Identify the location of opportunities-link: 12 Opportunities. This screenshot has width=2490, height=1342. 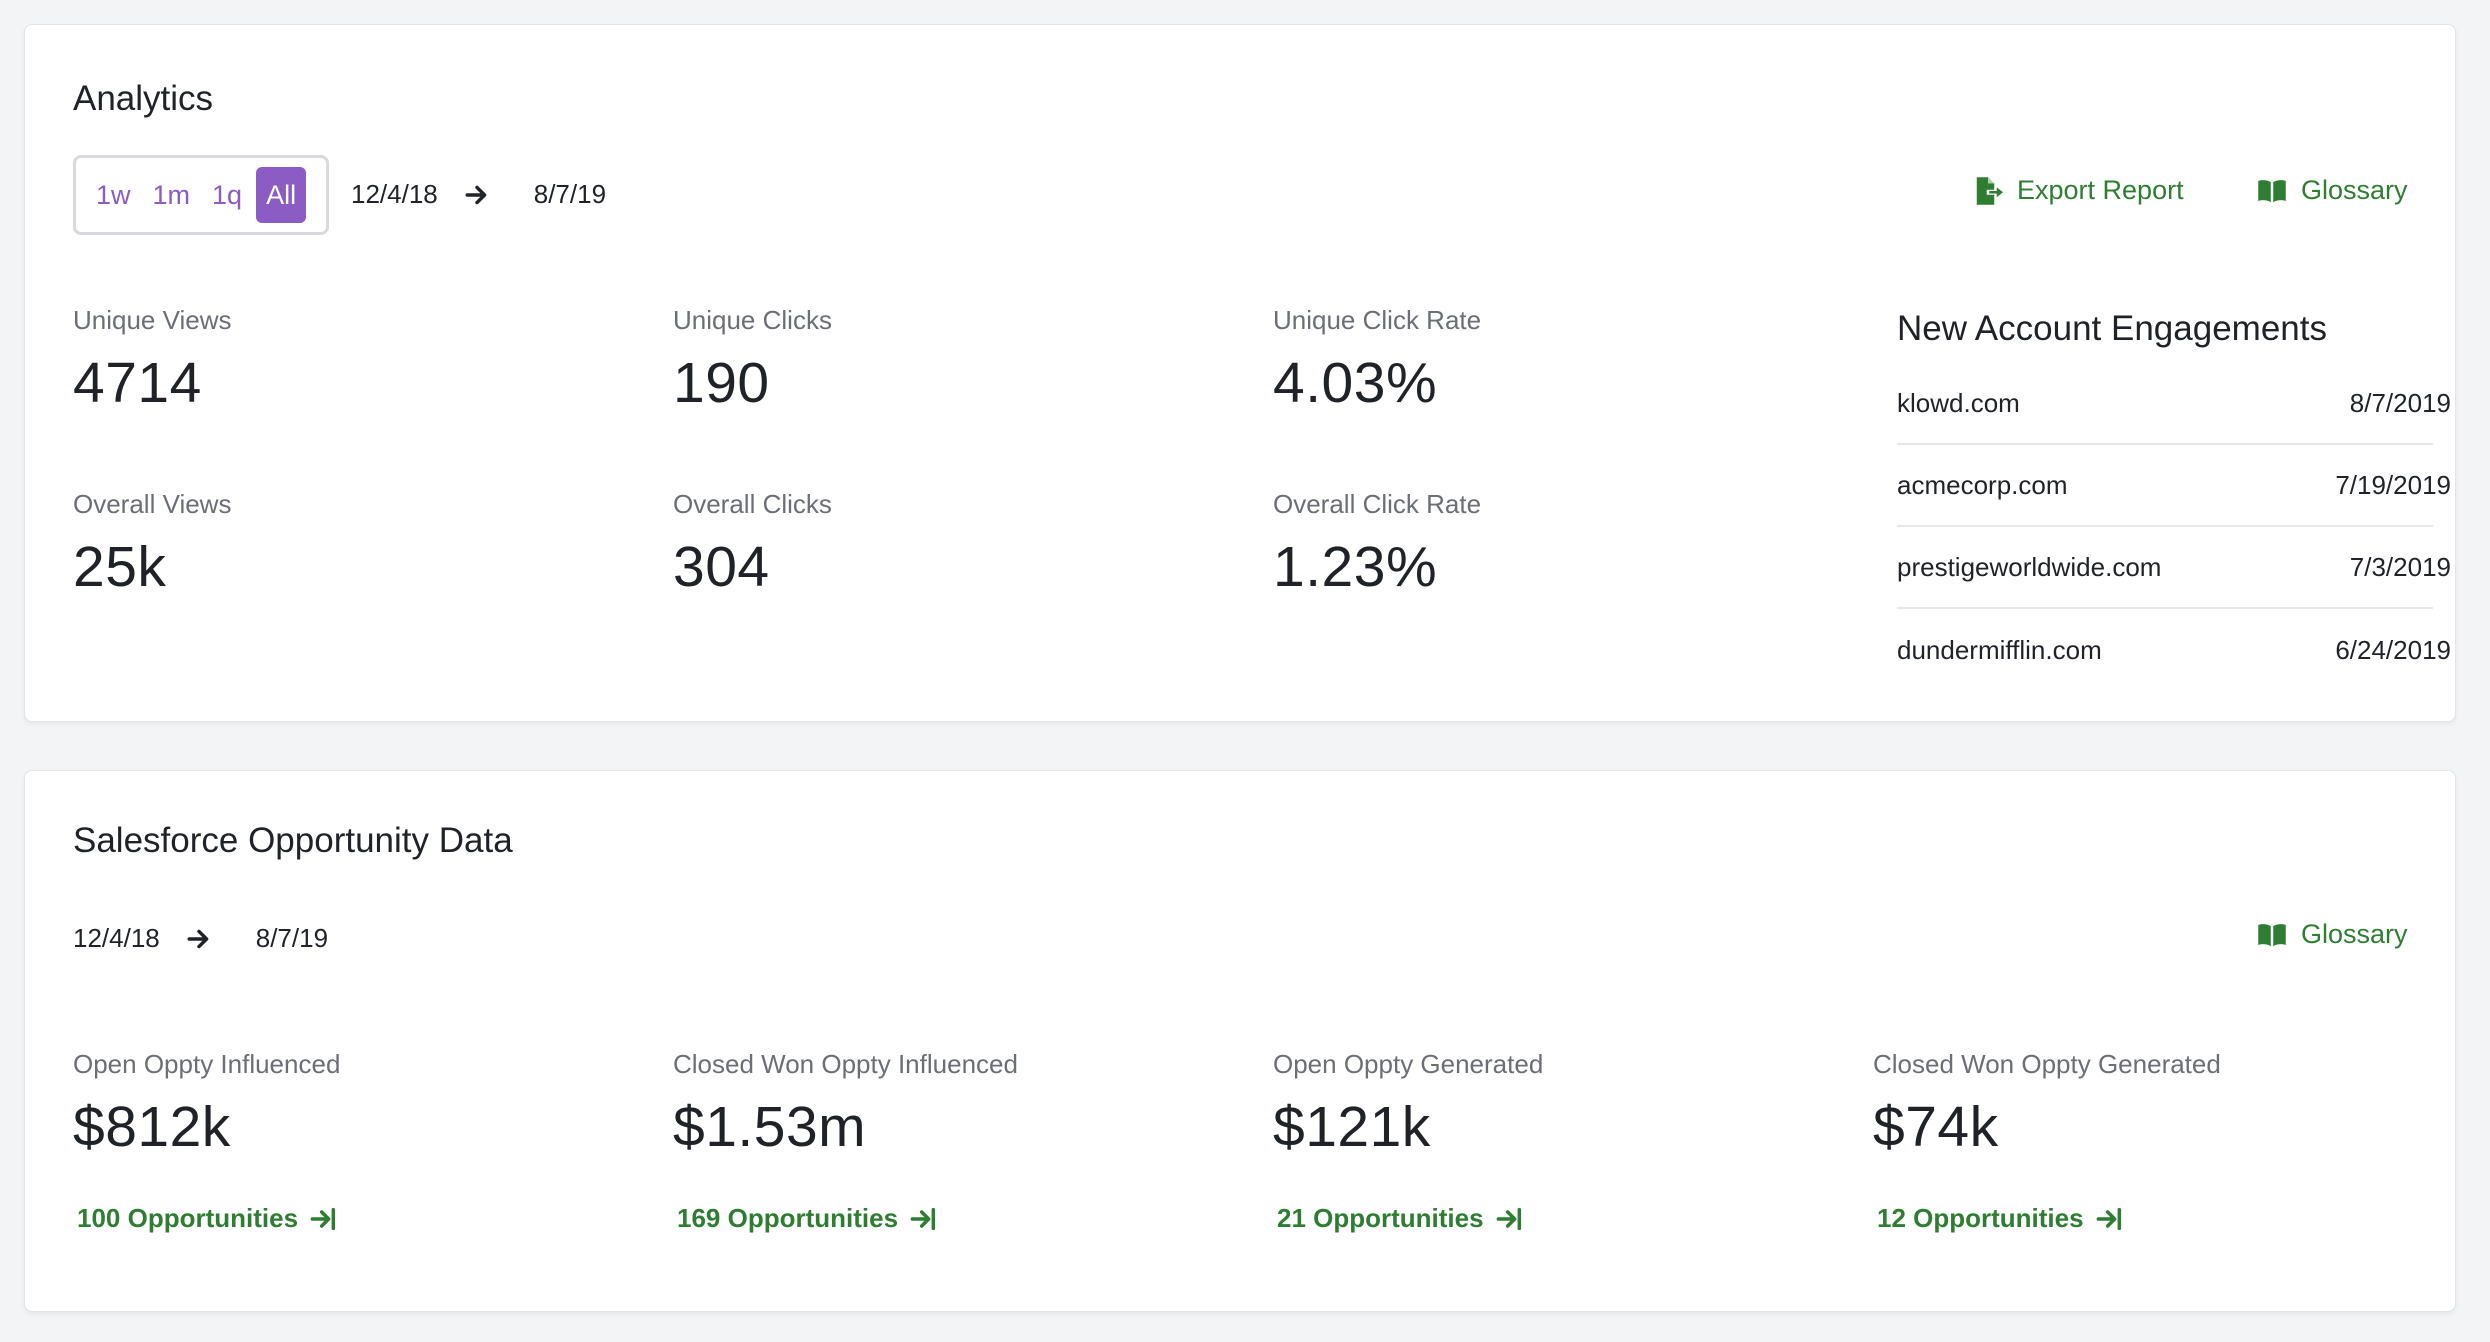
(2000, 1218).